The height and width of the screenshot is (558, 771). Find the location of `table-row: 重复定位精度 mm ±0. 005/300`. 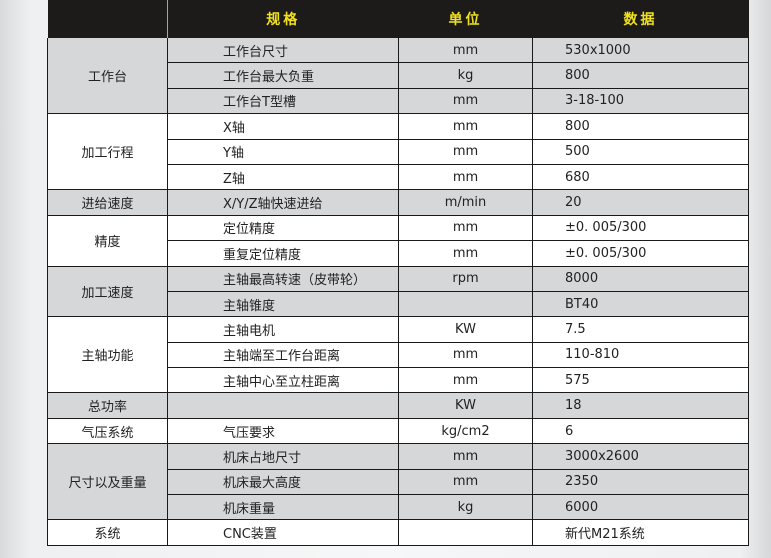

table-row: 重复定位精度 mm ±0. 005/300 is located at coordinates (398, 253).